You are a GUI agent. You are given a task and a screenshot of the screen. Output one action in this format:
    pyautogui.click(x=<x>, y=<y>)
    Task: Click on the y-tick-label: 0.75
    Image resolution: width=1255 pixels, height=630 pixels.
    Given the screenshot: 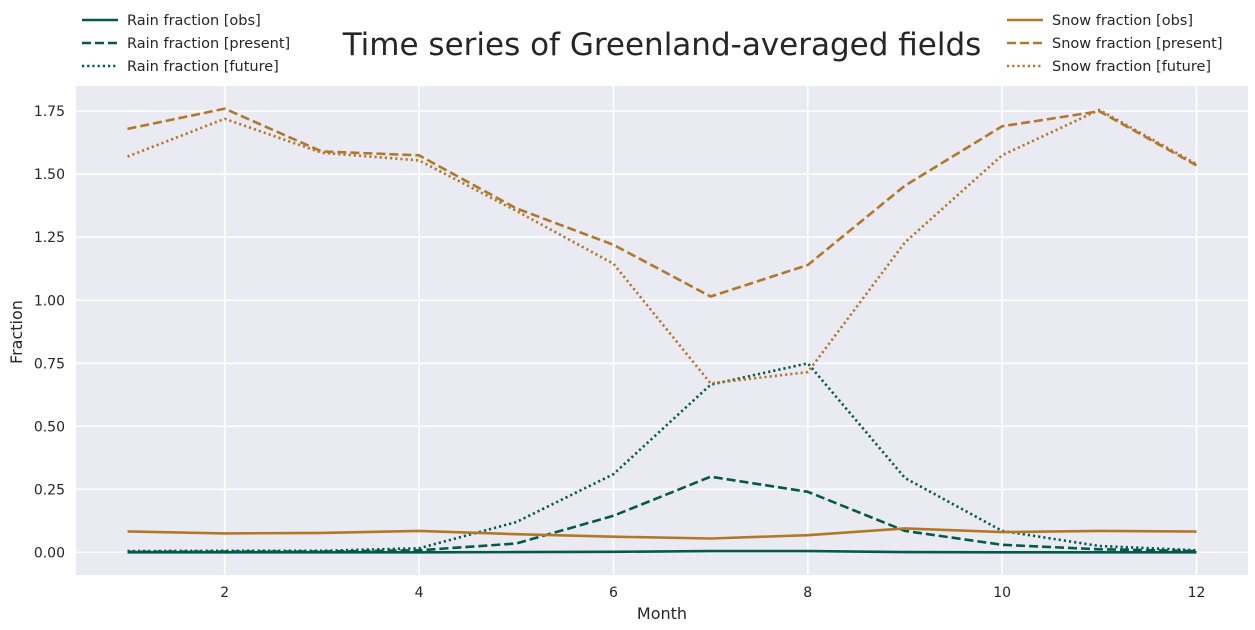 What is the action you would take?
    pyautogui.click(x=49, y=364)
    